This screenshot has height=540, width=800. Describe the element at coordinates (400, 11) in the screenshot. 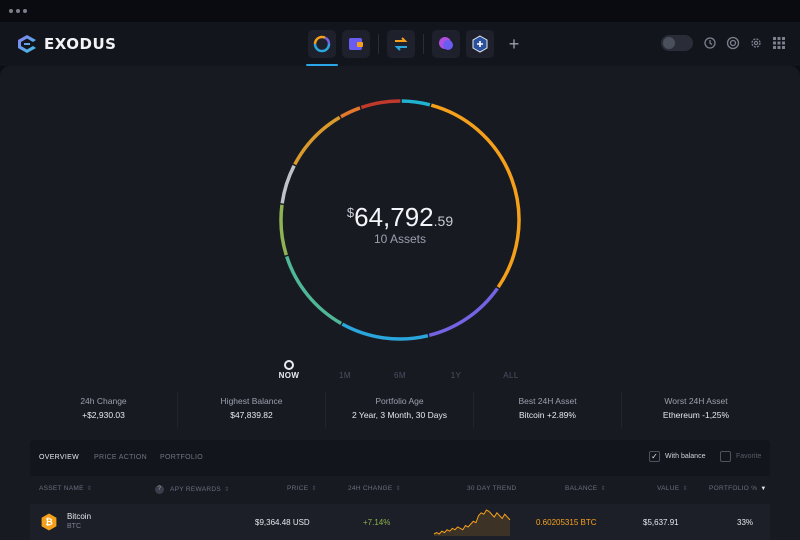

I see `window-titlebar` at that location.